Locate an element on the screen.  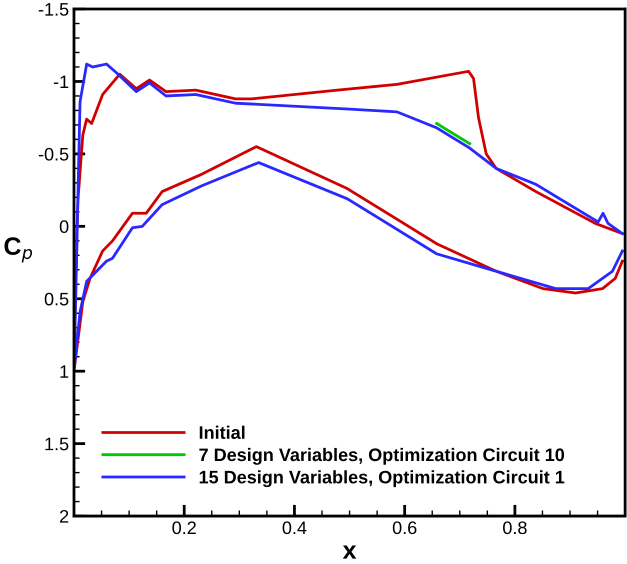
x-axis-title: x is located at coordinates (349, 552).